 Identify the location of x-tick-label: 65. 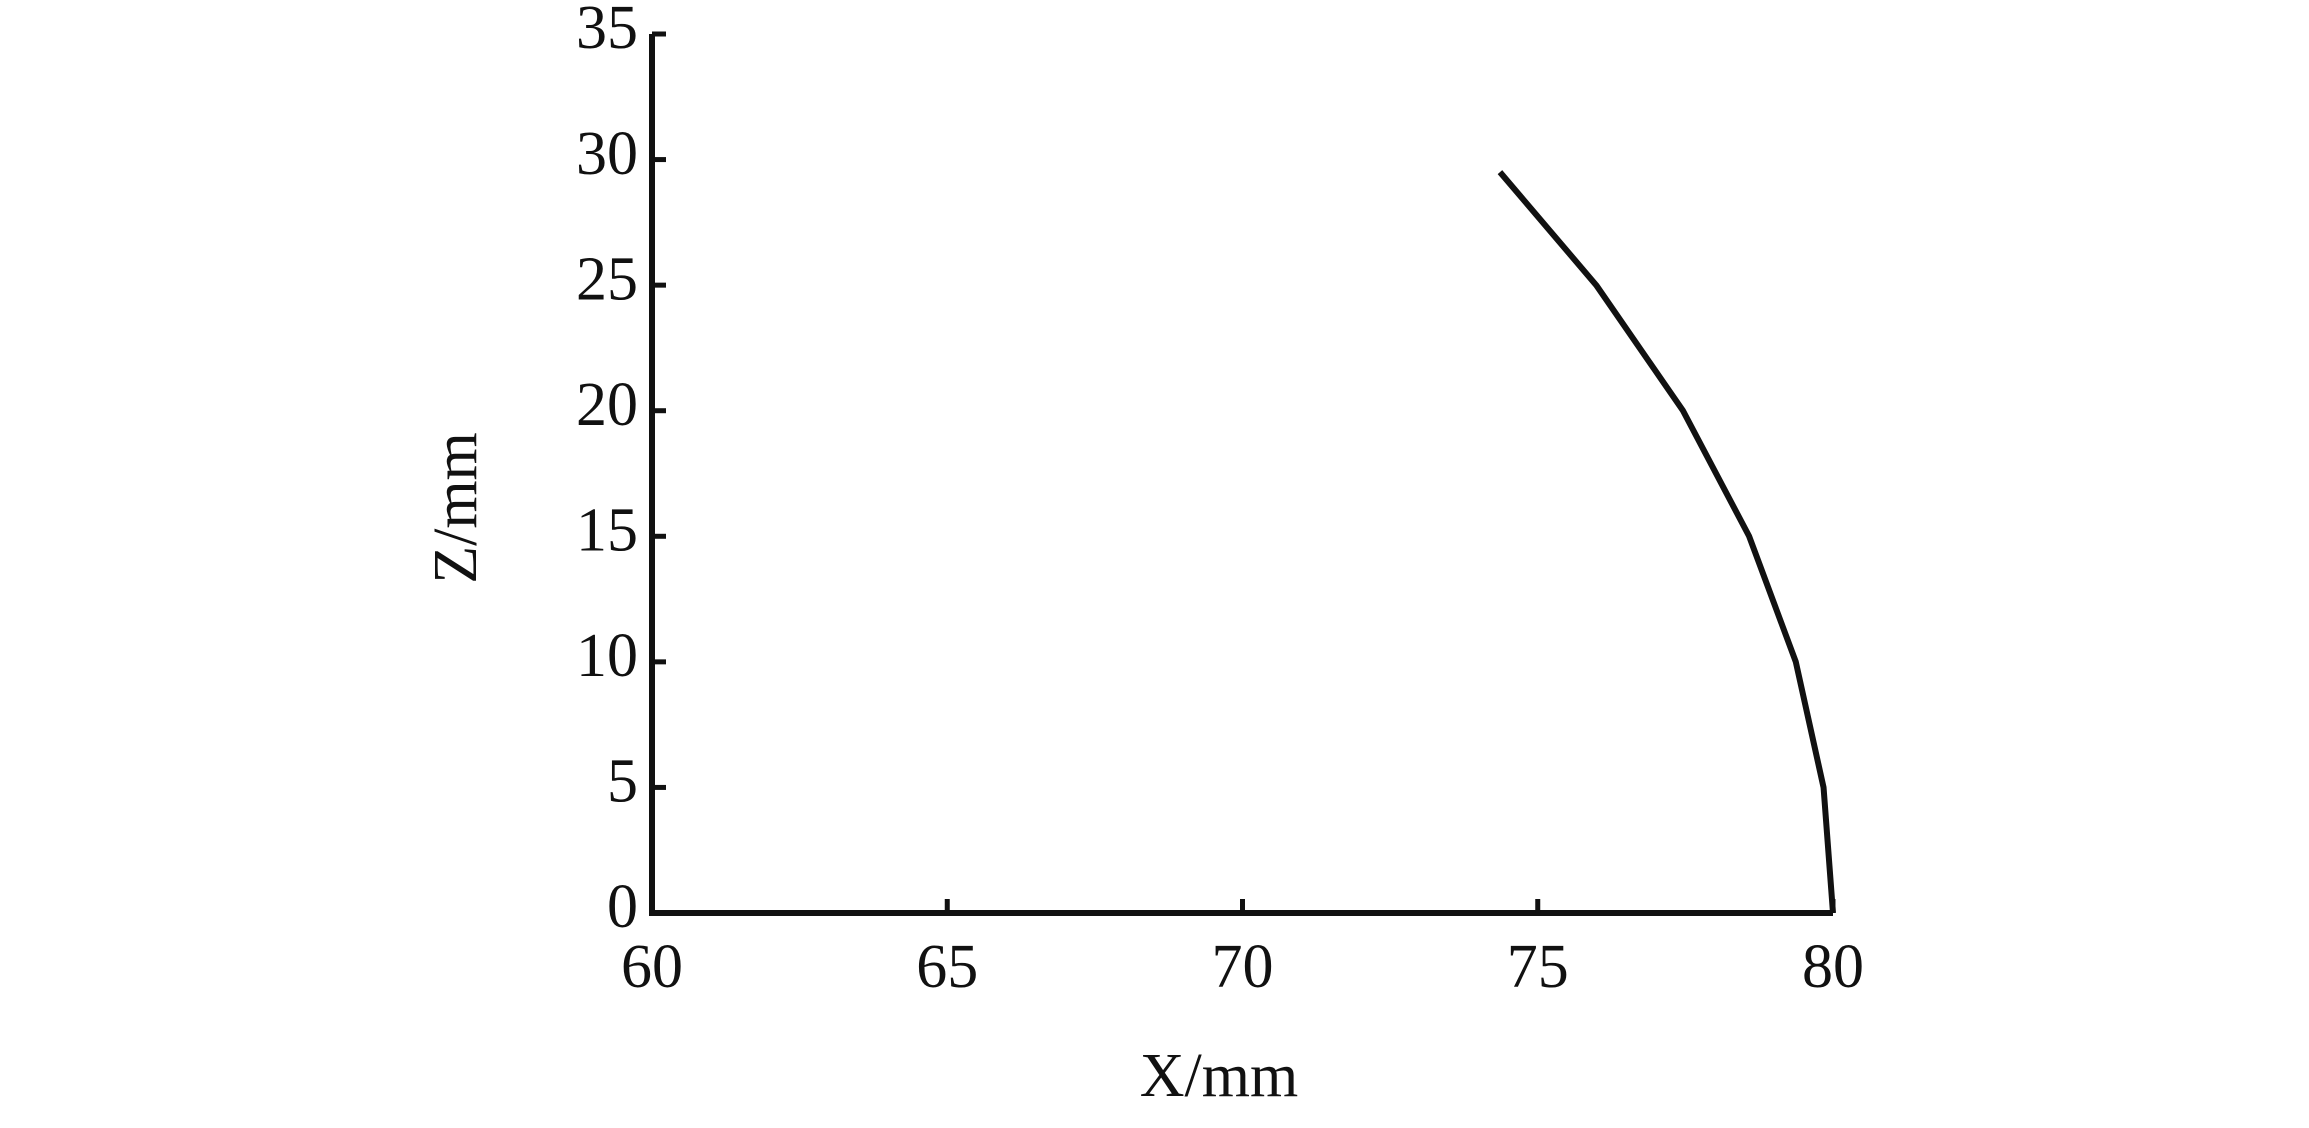
(947, 967).